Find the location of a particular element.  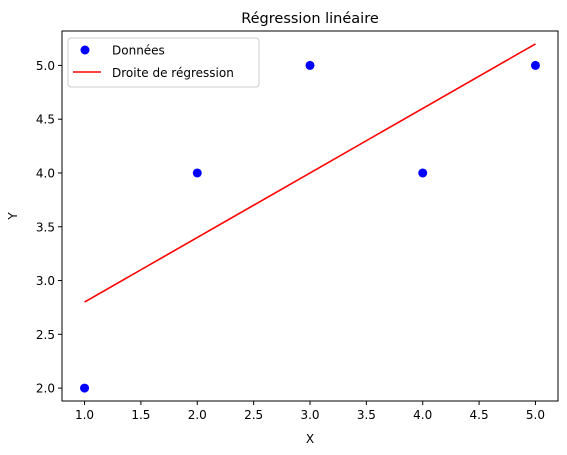

x-axis-ticks: 1.0 1.5 2.0 2.5 3.0 3.5 4.0 4.5 5.0 is located at coordinates (310, 411).